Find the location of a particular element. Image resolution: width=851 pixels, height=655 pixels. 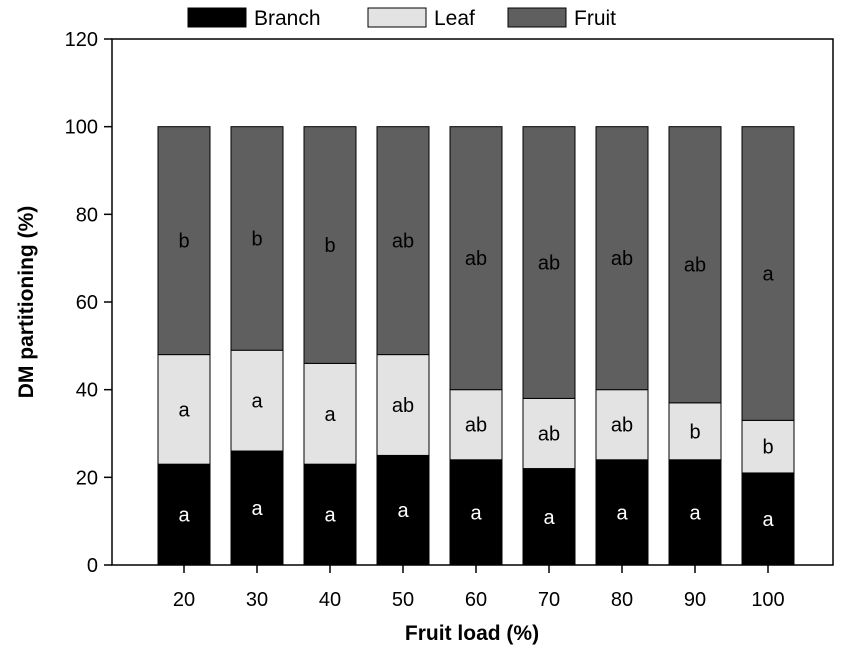

x-tick-label: 90 is located at coordinates (695, 600).